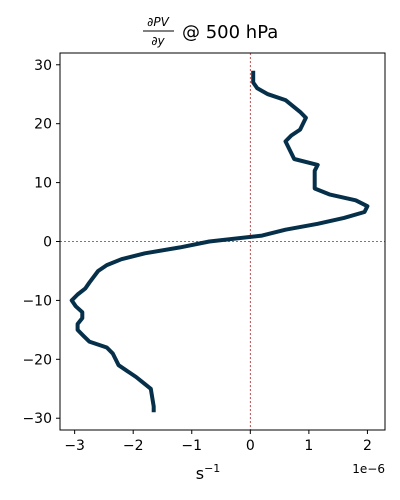 The width and height of the screenshot is (400, 500). Describe the element at coordinates (47, 243) in the screenshot. I see `y-tick-label: 0` at that location.